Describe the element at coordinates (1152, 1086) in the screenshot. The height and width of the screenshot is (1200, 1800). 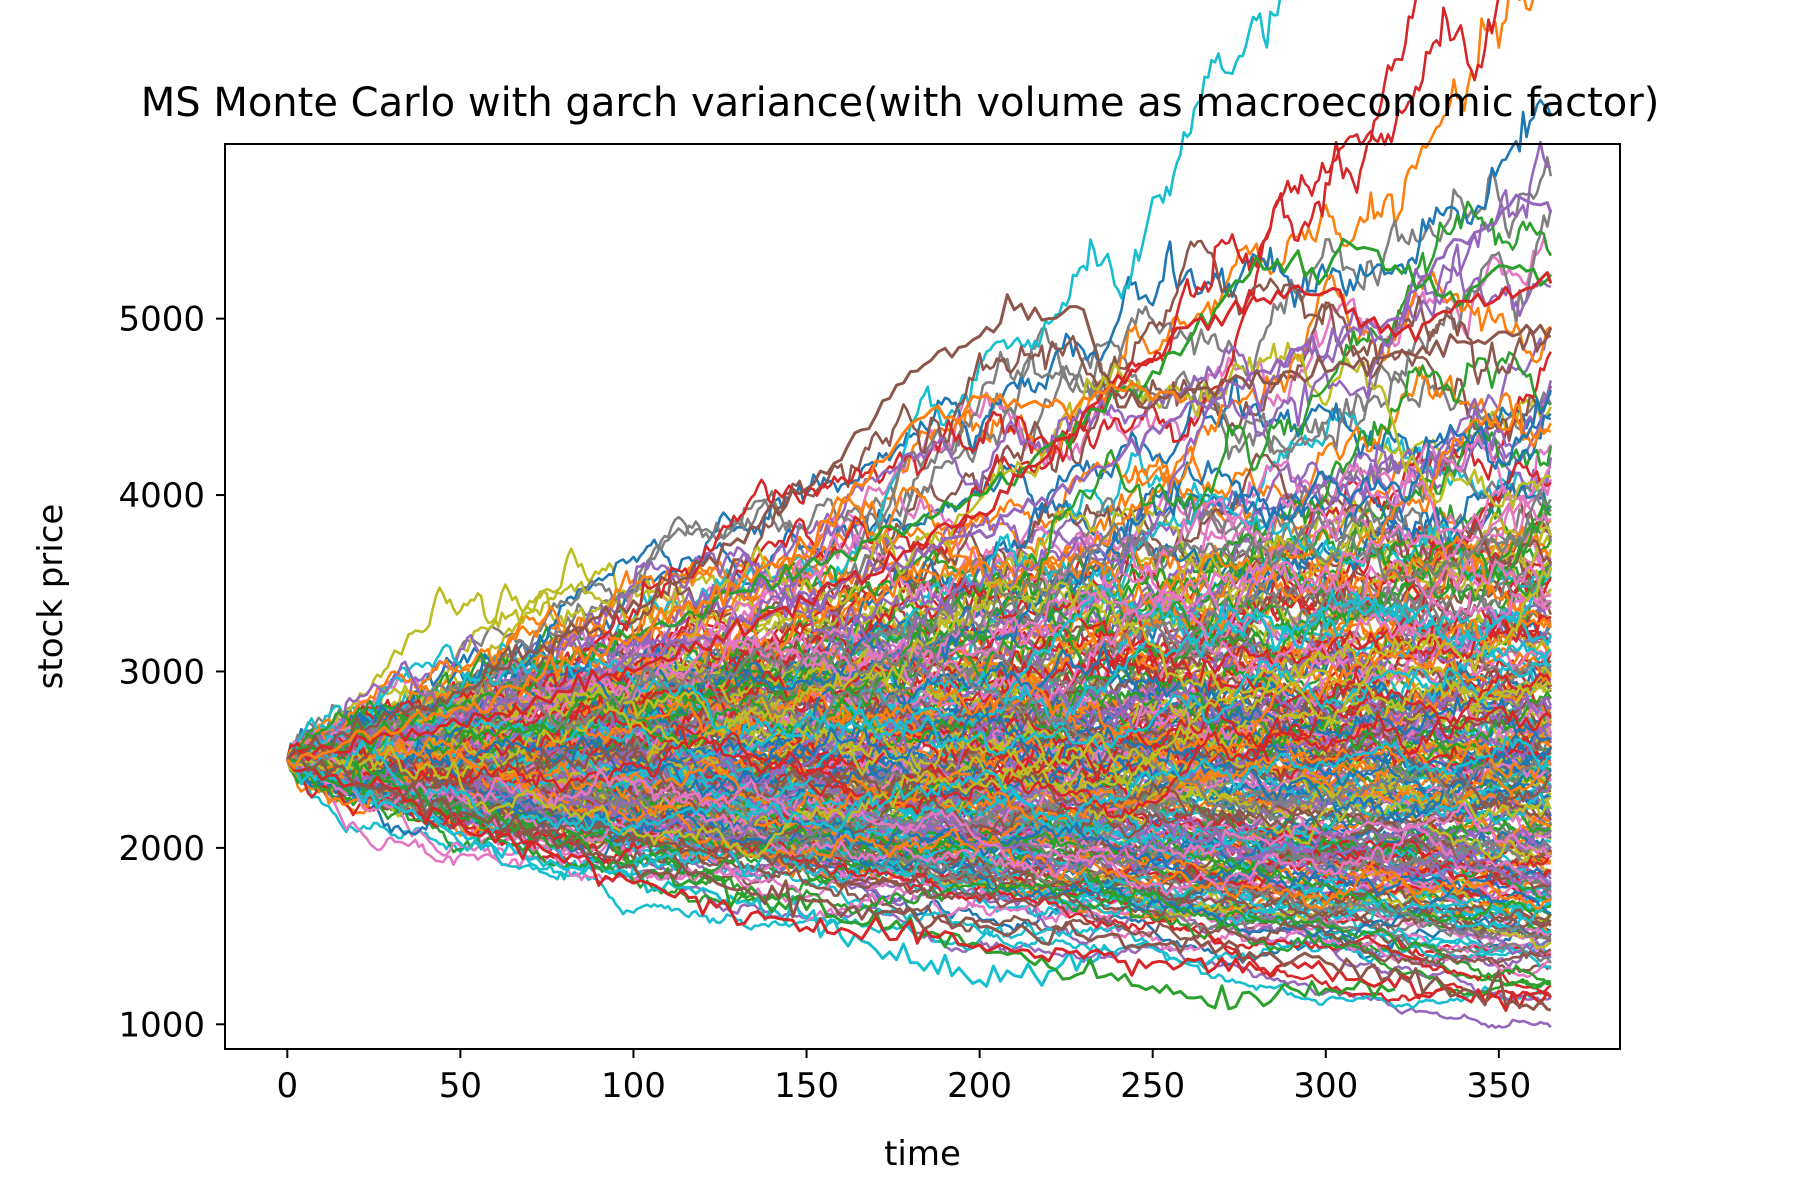
I see `x-tick-label: 250` at that location.